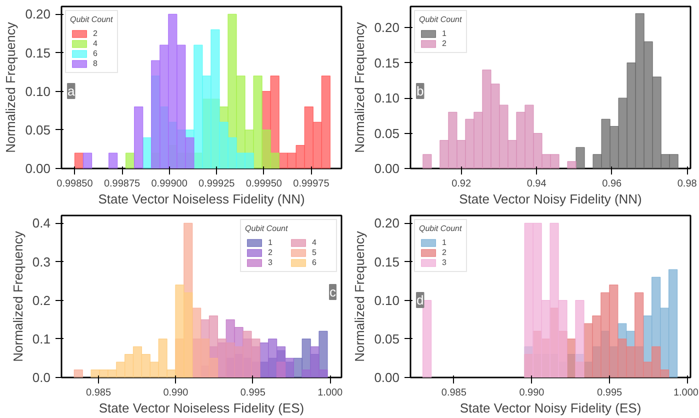  What do you see at coordinates (41, 300) in the screenshot?
I see `y-tick-label: 0.2` at bounding box center [41, 300].